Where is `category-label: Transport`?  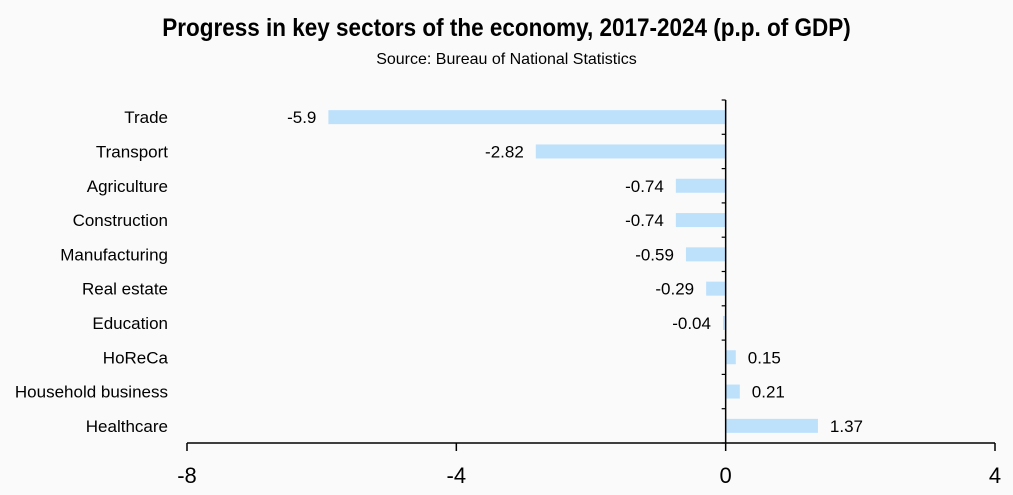 category-label: Transport is located at coordinates (132, 151).